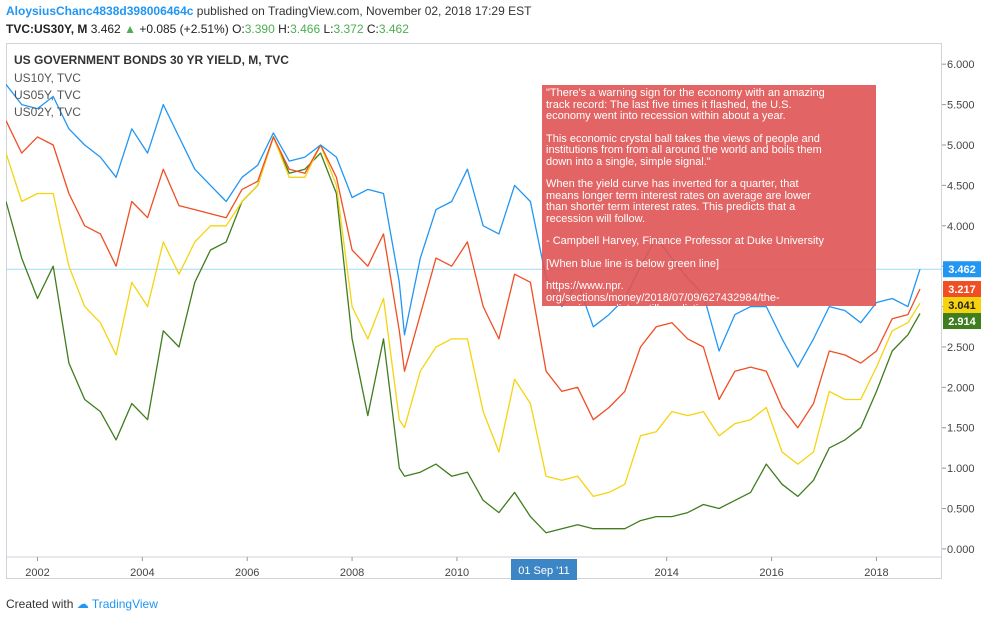 The width and height of the screenshot is (987, 621). I want to click on tradingview-logo-icon: ☁, so click(82, 604).